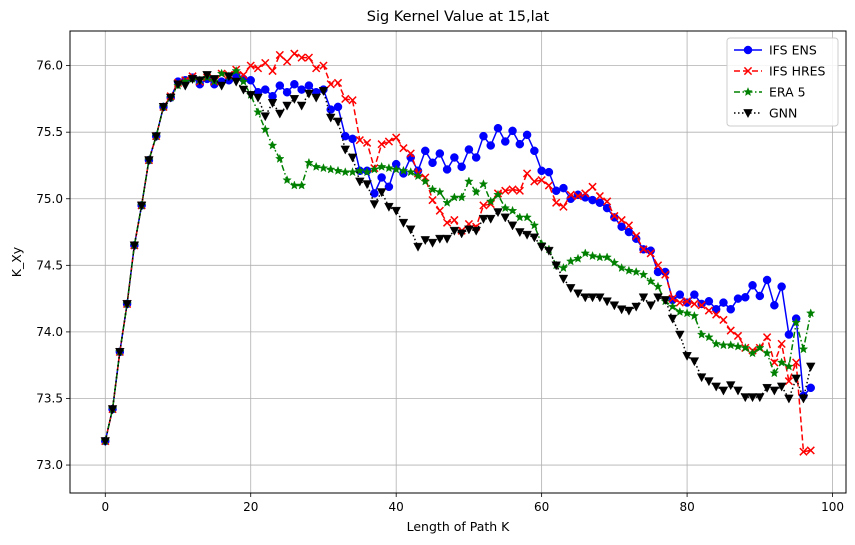  I want to click on legend: IFS ENS IFS HRES ERA 5 GNN, so click(782, 82).